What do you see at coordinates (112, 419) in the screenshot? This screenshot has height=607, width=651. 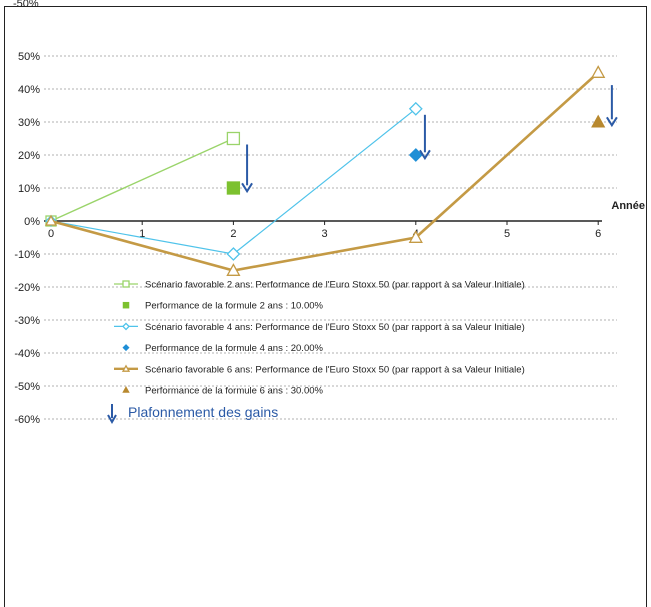 I see `legend-cap-arrow-head` at bounding box center [112, 419].